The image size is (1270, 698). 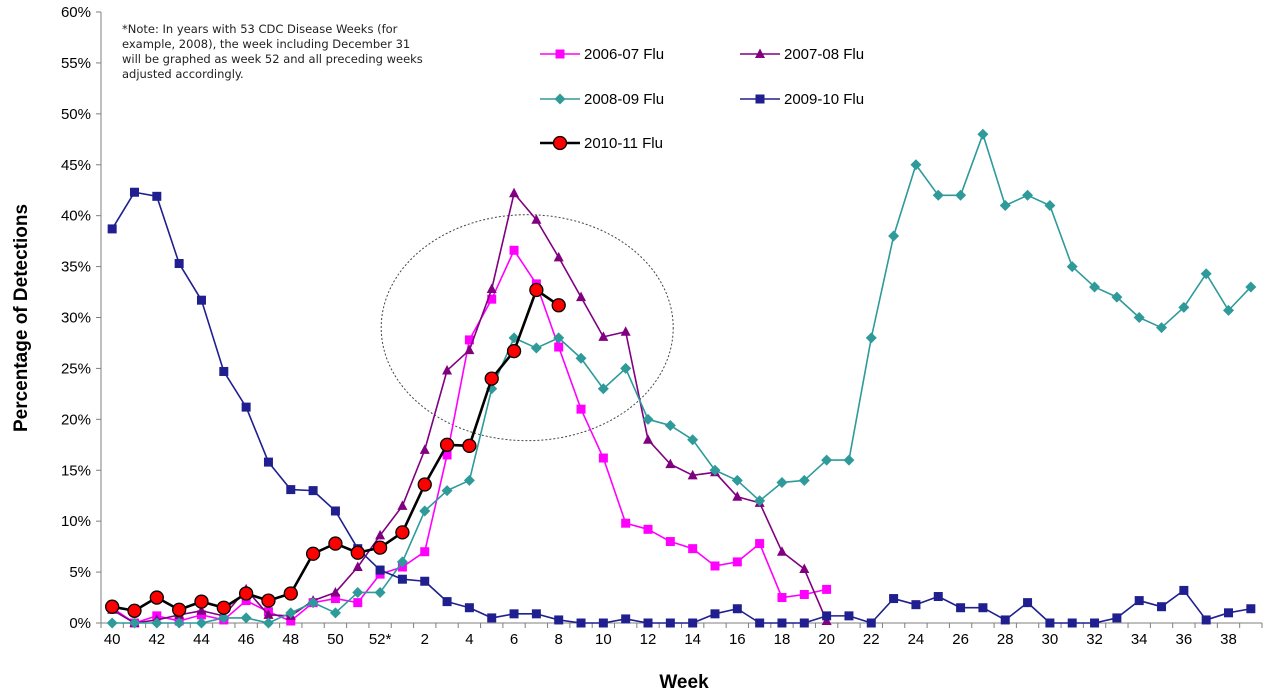 What do you see at coordinates (76, 470) in the screenshot?
I see `y-tick-label: 15%` at bounding box center [76, 470].